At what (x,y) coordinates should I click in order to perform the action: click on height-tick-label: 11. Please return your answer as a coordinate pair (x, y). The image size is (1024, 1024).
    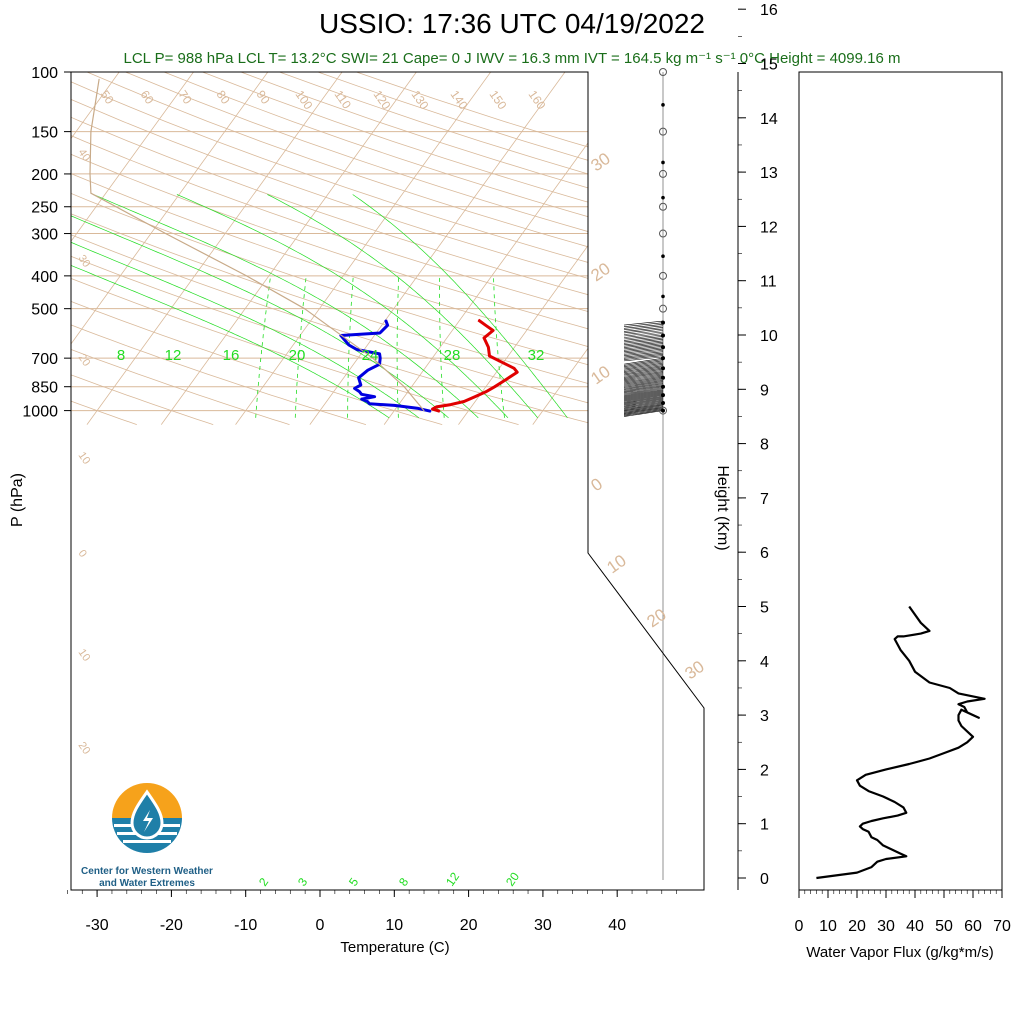
    Looking at the image, I should click on (768, 282).